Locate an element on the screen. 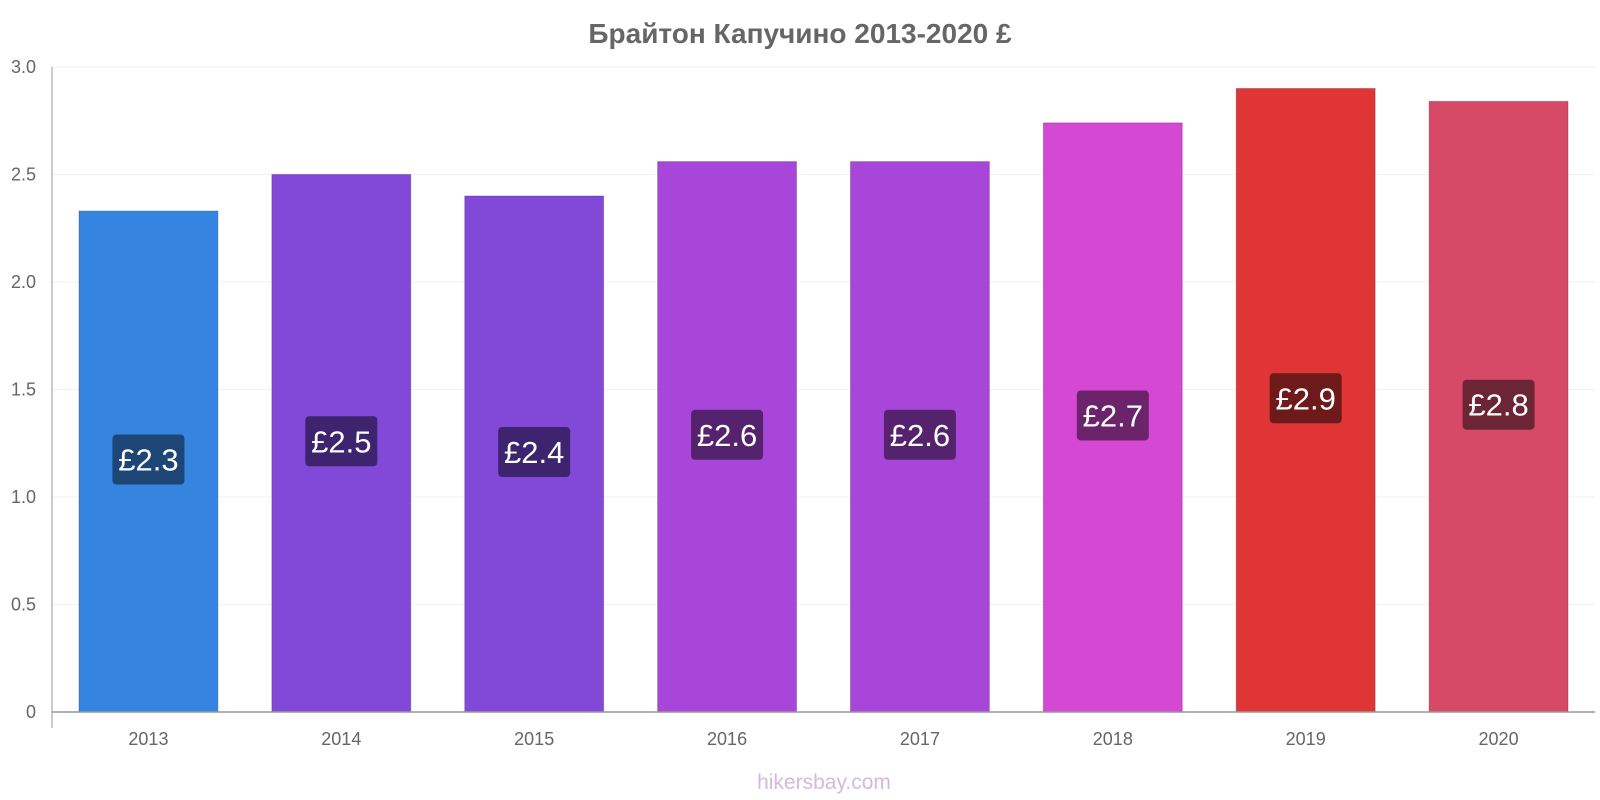 Image resolution: width=1600 pixels, height=800 pixels. x-tick-label: 2015 is located at coordinates (534, 739).